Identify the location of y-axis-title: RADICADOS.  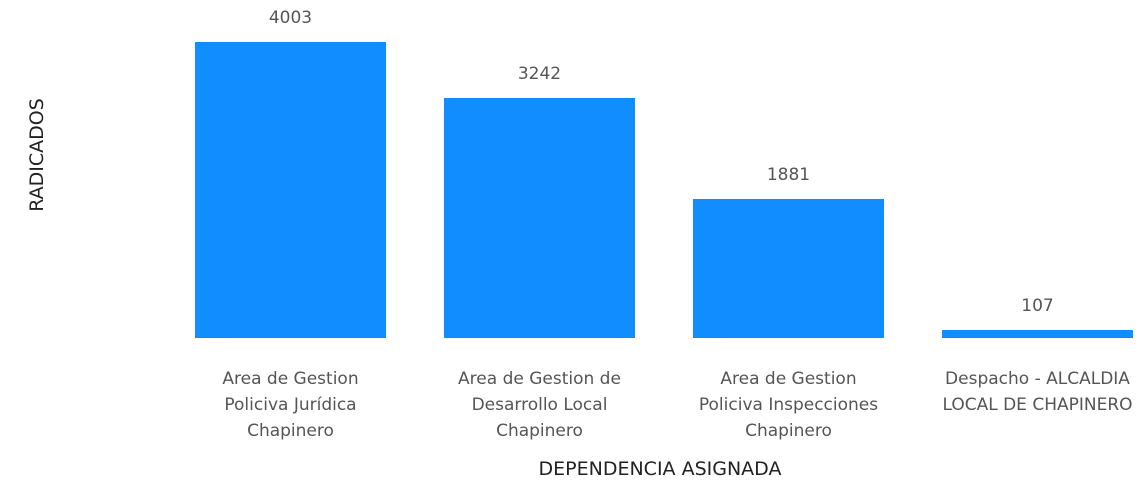
(37, 155).